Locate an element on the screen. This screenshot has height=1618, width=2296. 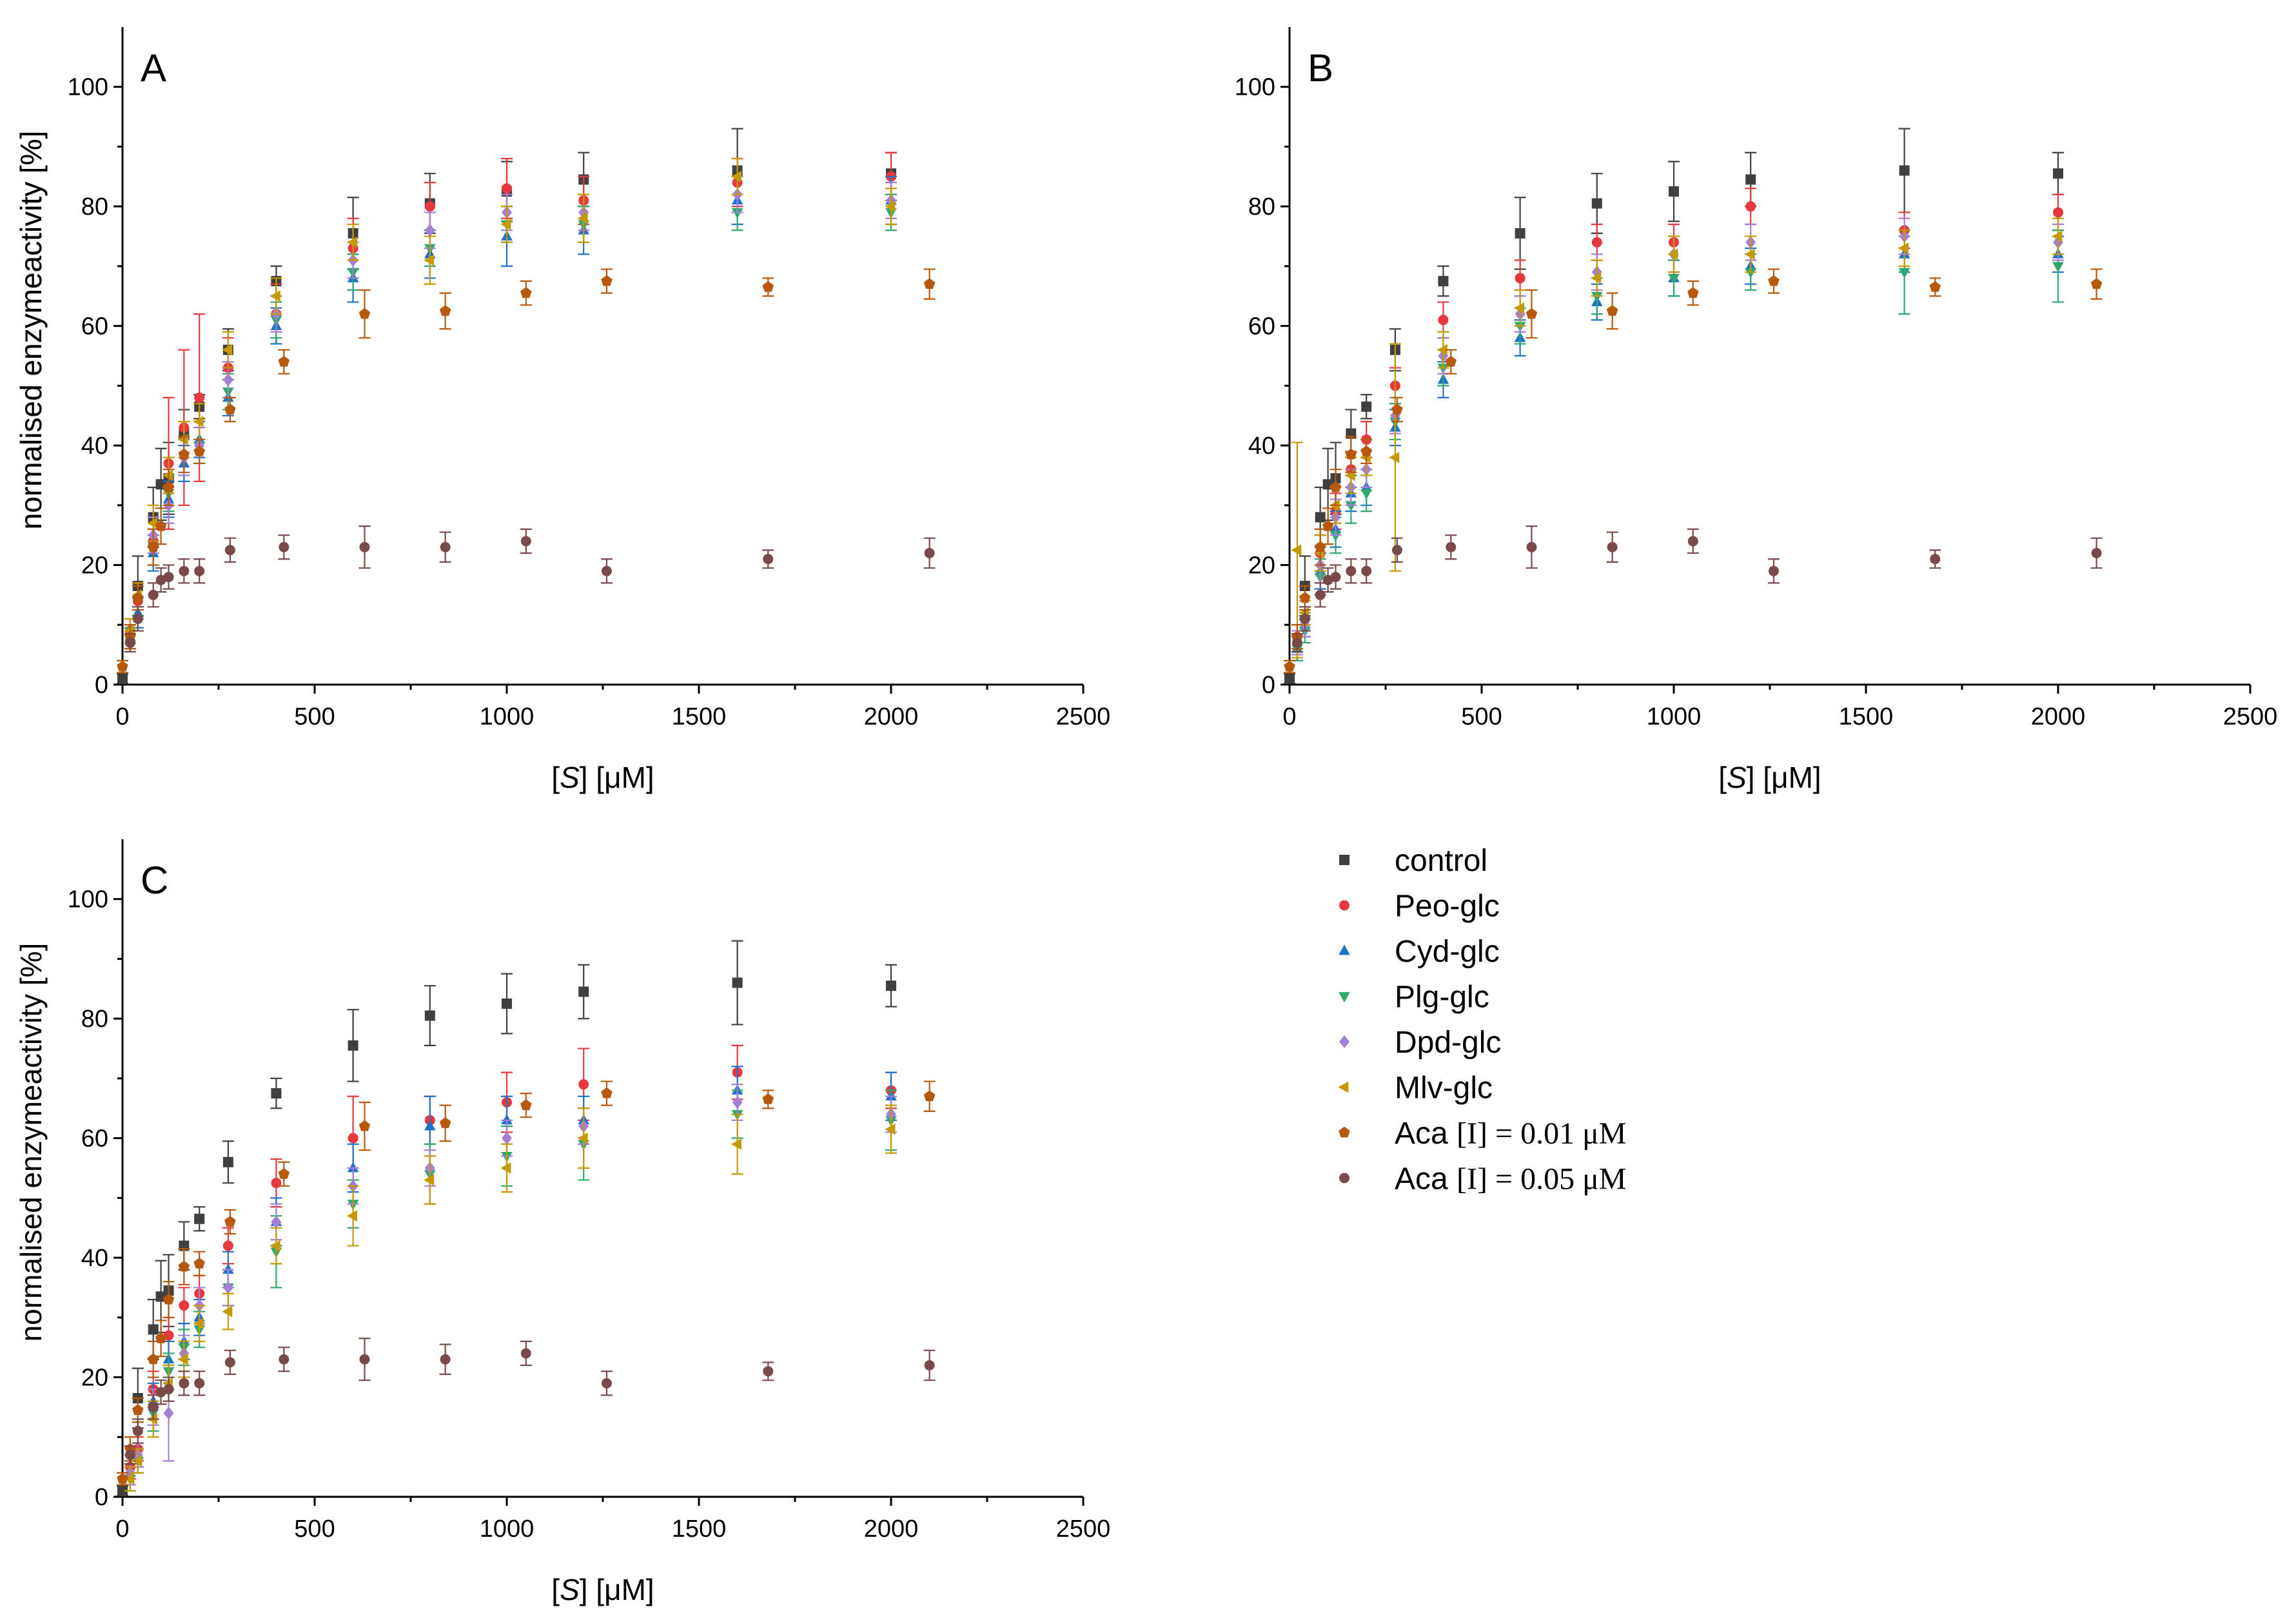
y-tick-label: 0 is located at coordinates (1268, 685).